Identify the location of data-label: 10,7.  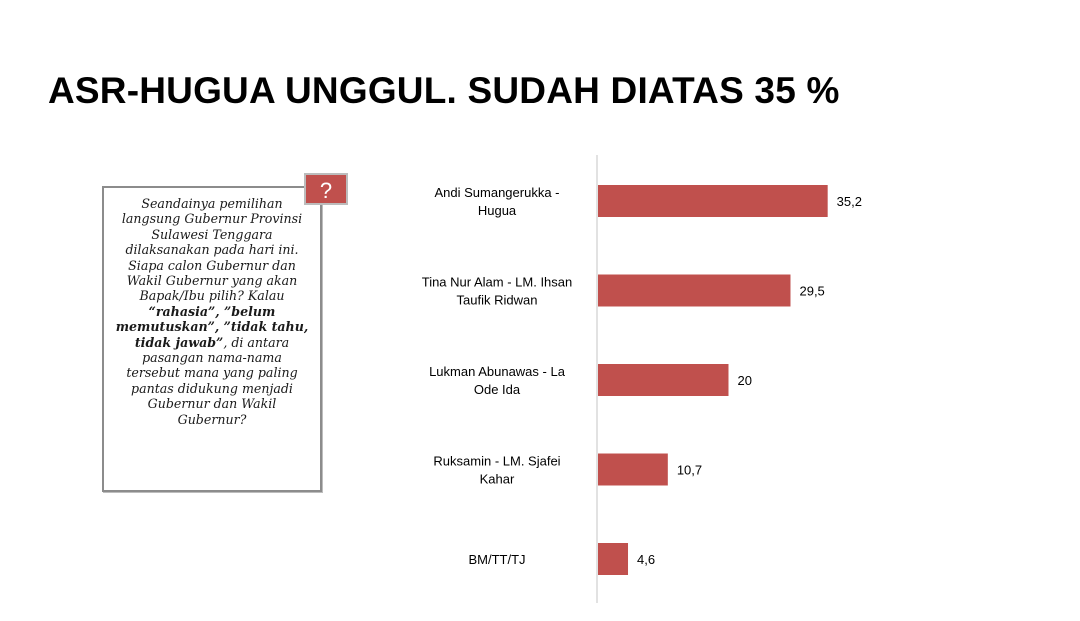
(689, 470).